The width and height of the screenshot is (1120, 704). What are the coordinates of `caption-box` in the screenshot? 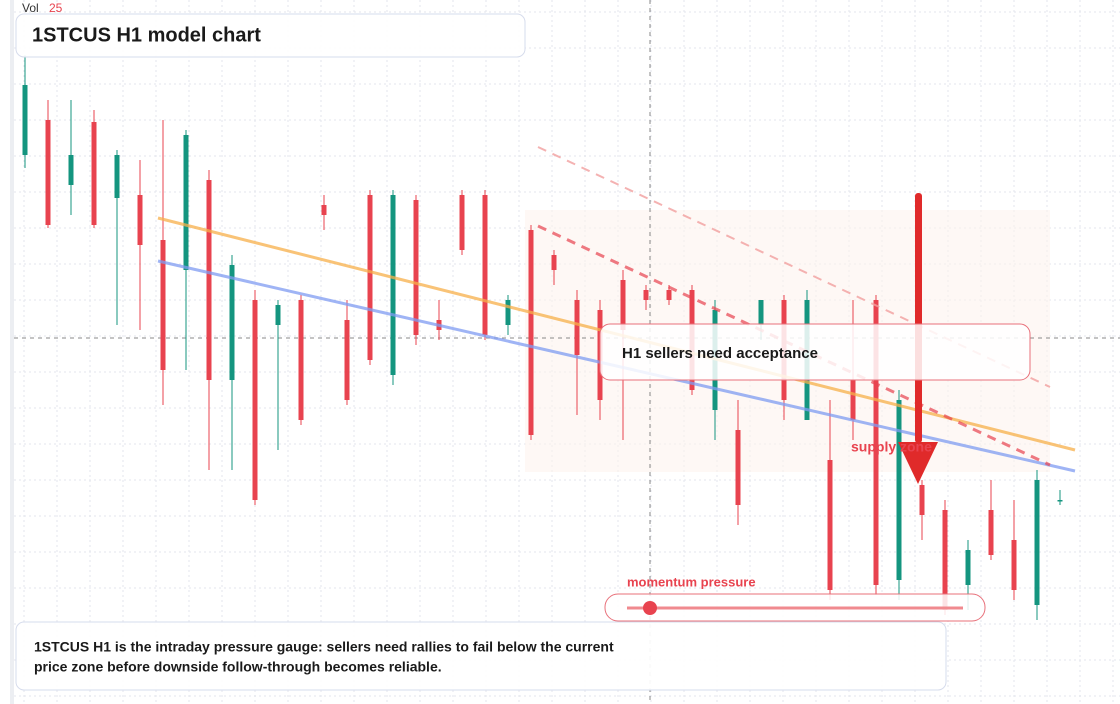 It's located at (481, 656).